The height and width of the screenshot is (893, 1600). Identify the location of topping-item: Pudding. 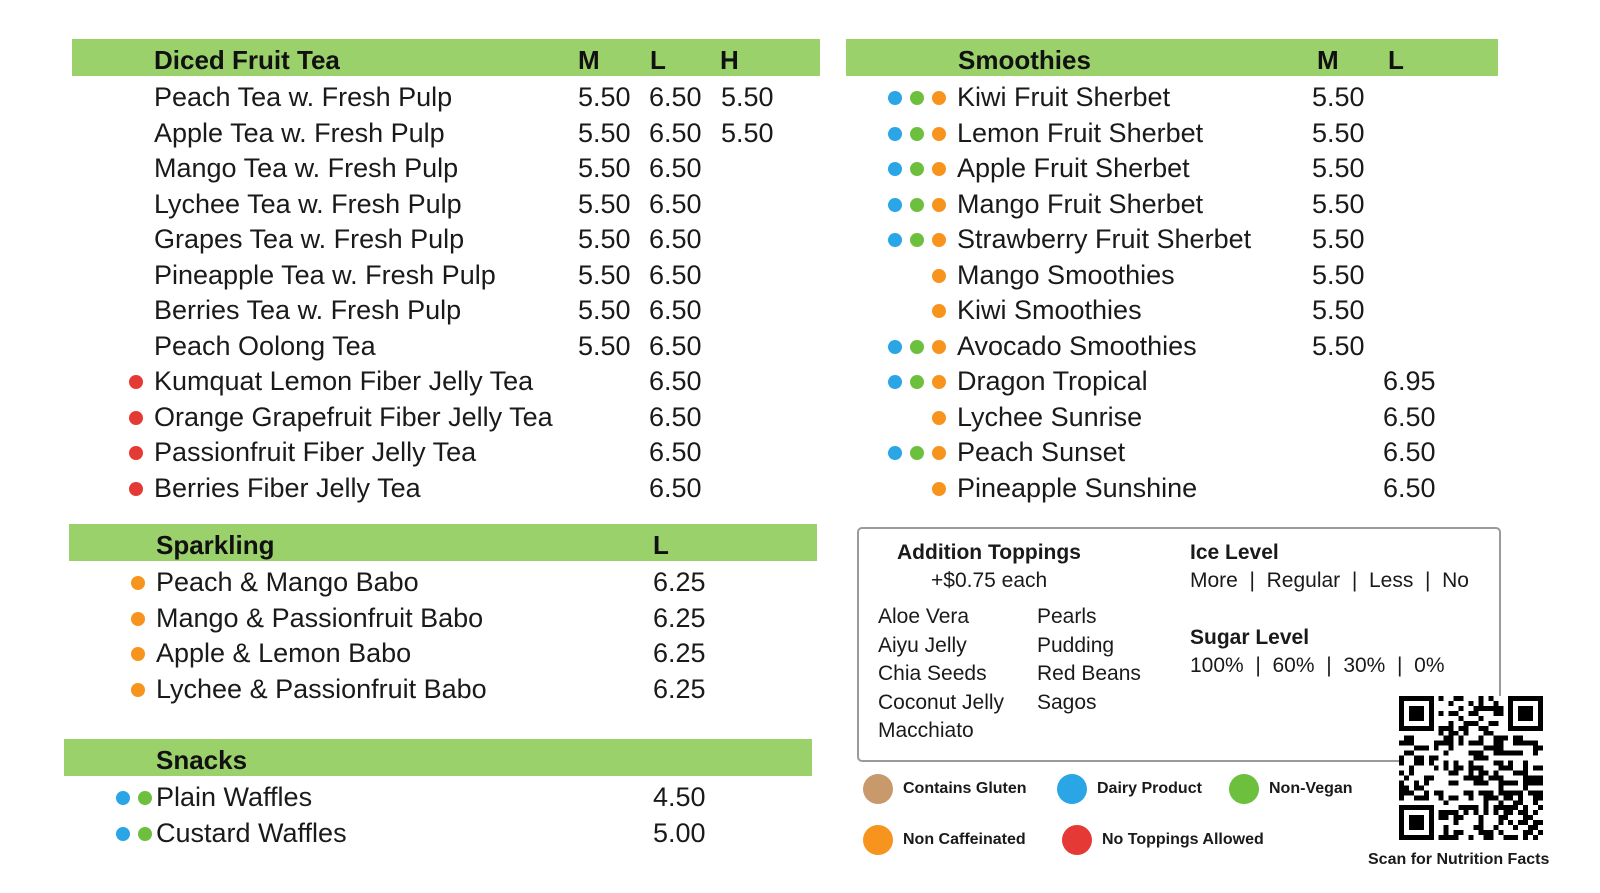
(1076, 645).